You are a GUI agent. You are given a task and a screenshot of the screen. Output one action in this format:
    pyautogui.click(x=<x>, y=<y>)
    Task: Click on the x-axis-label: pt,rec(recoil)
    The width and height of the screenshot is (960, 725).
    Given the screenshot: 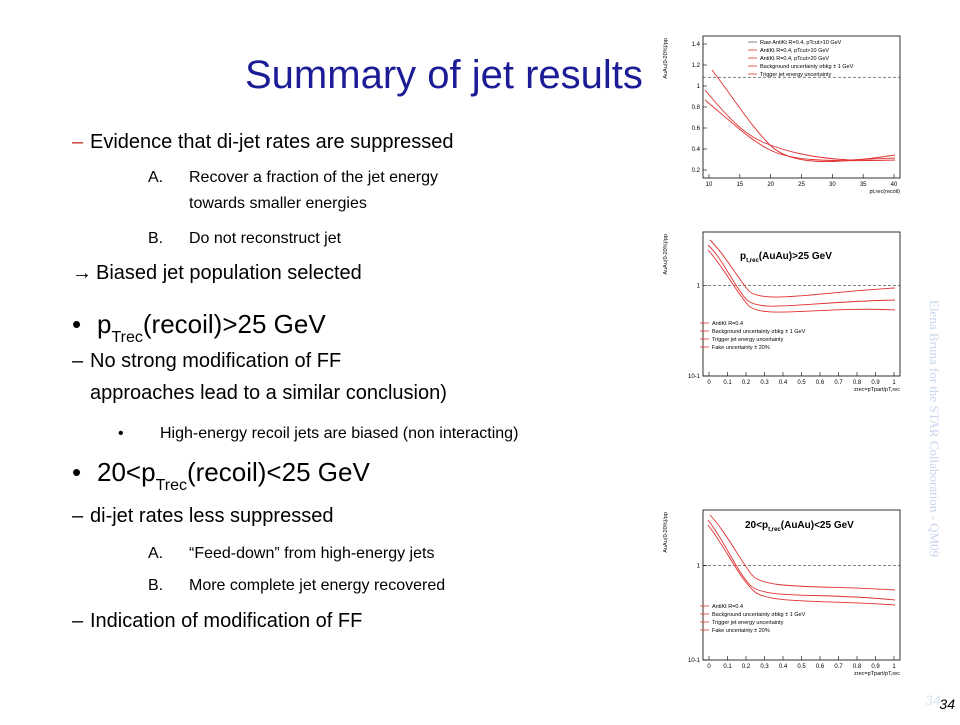 What is the action you would take?
    pyautogui.click(x=884, y=192)
    